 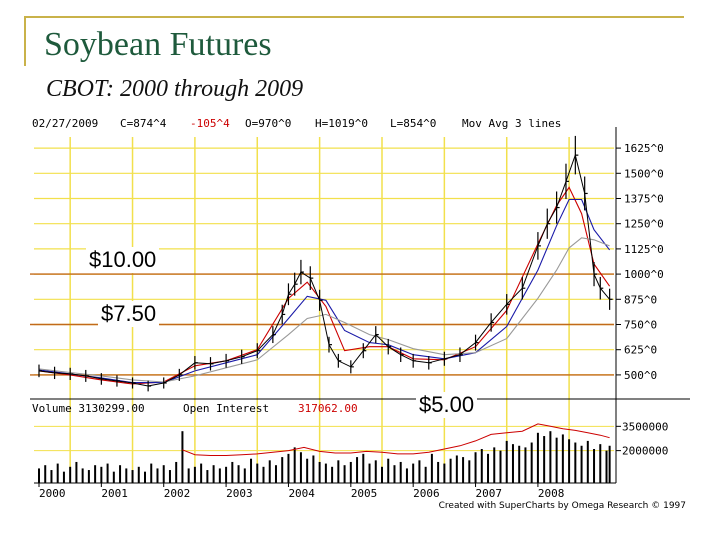 I want to click on volume-tick-label: 2000000, so click(x=645, y=451).